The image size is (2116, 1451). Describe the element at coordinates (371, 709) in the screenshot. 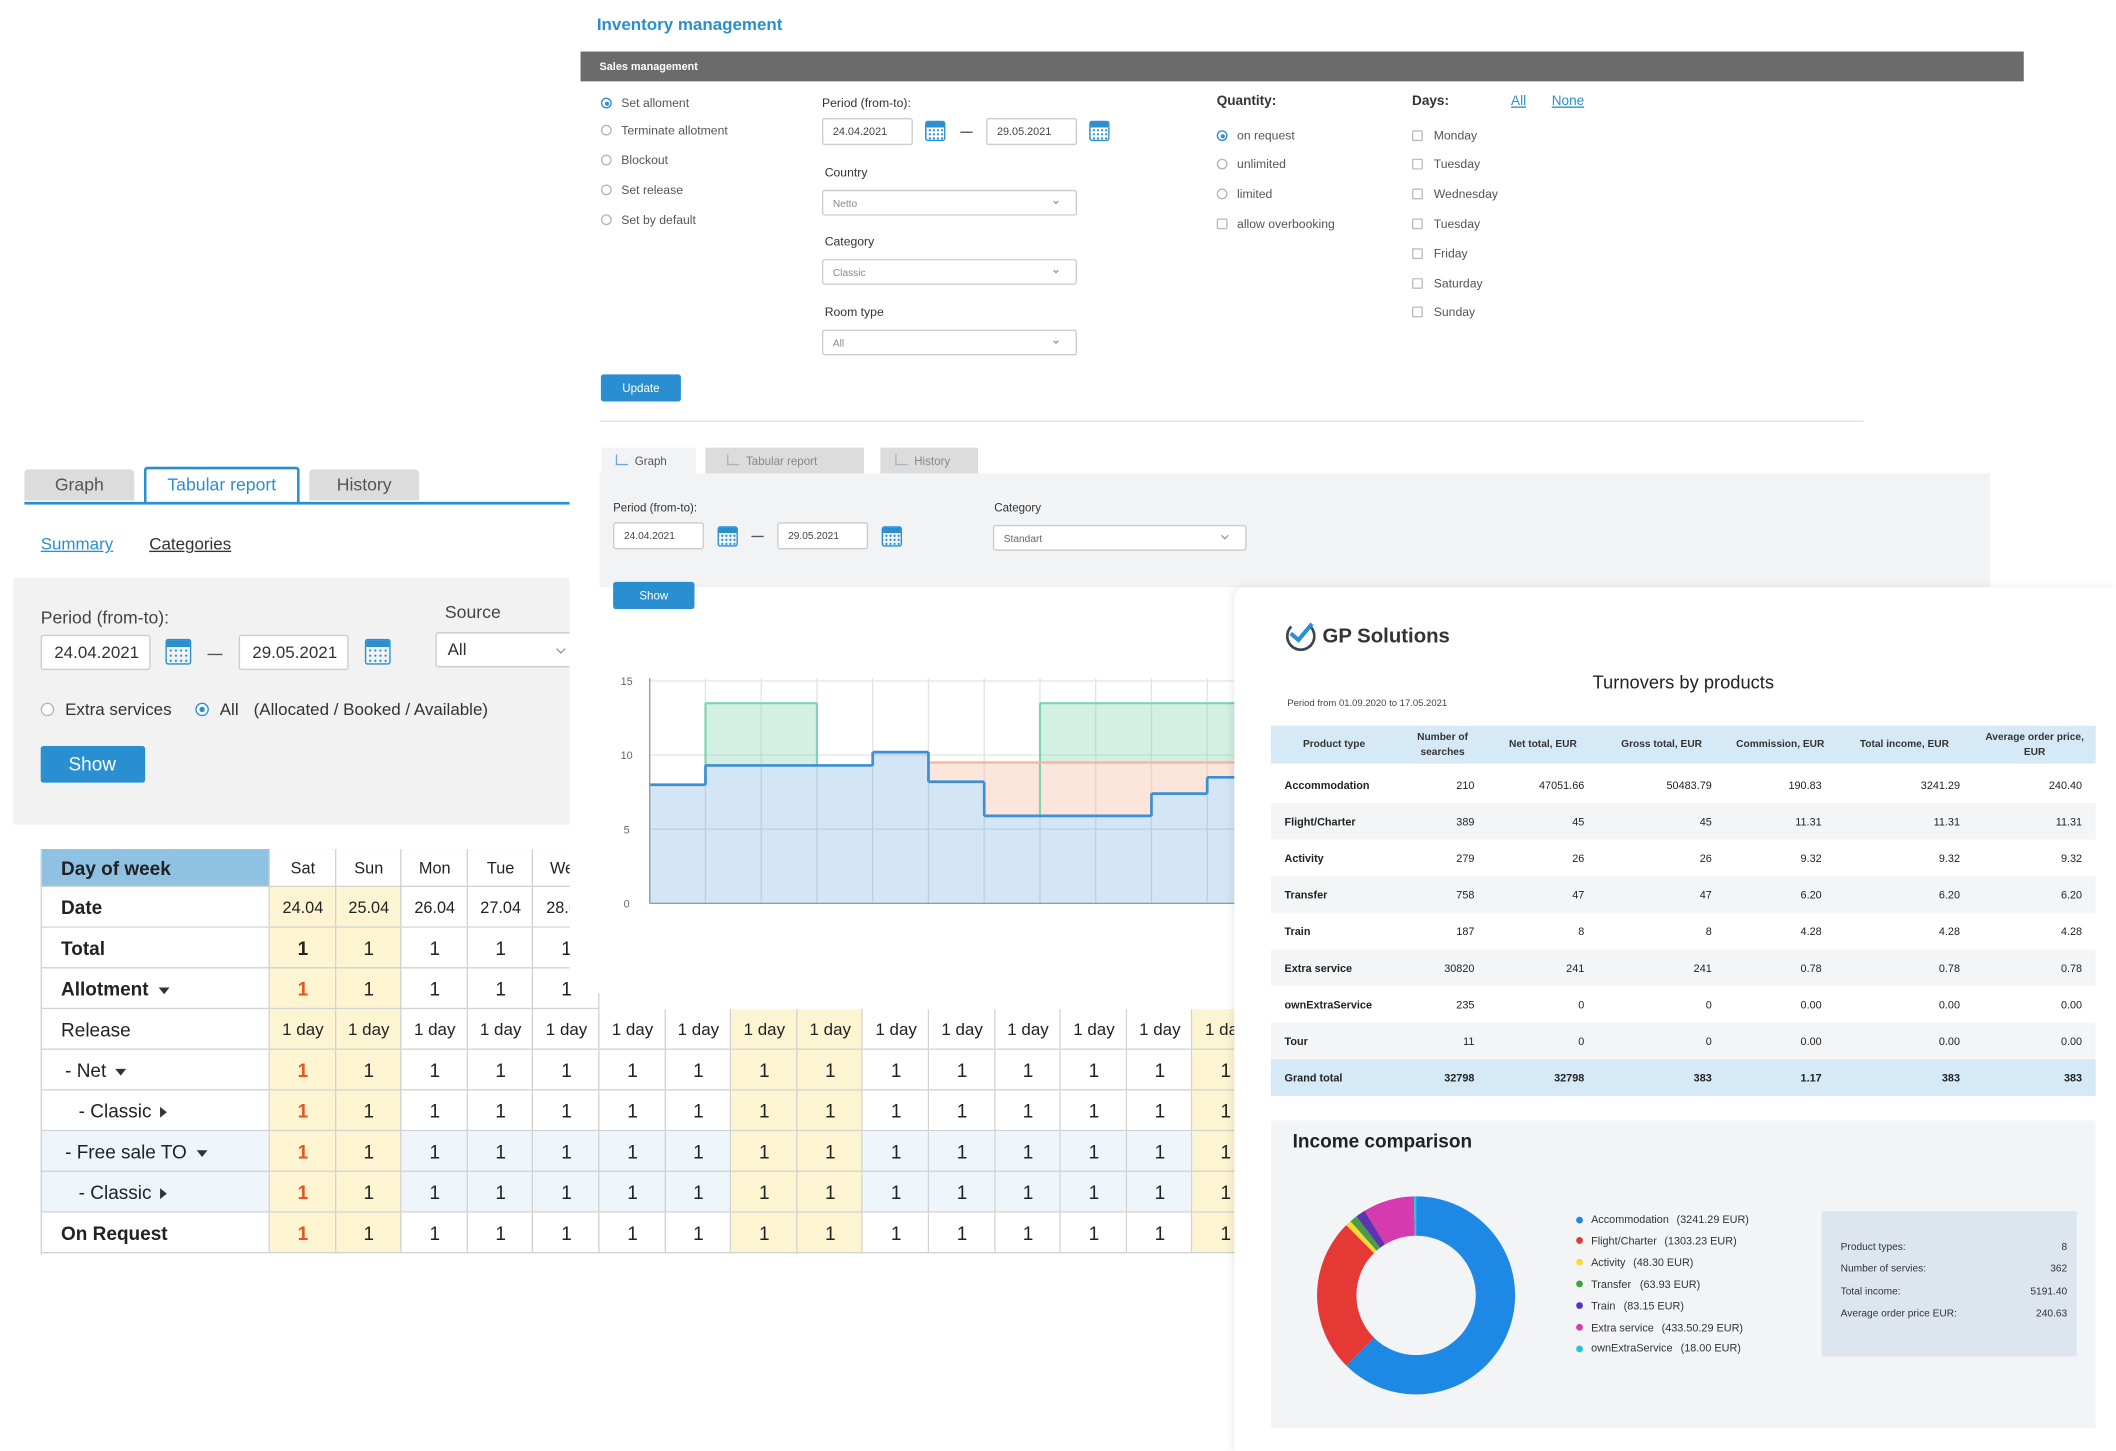

I see `radio-note: (Allocated / Booked / Available)` at that location.